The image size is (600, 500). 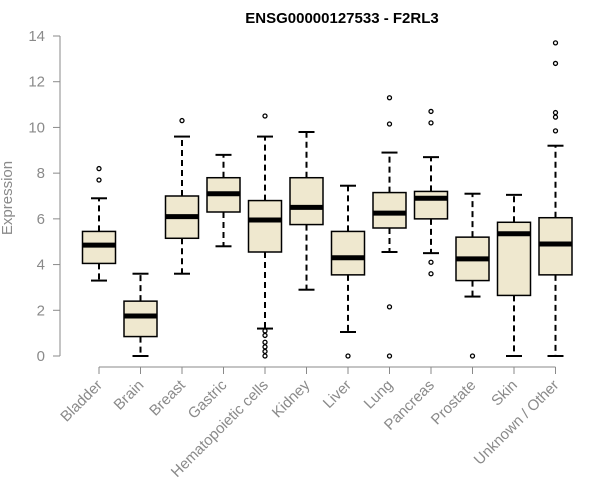 I want to click on box-lung, so click(x=389, y=227).